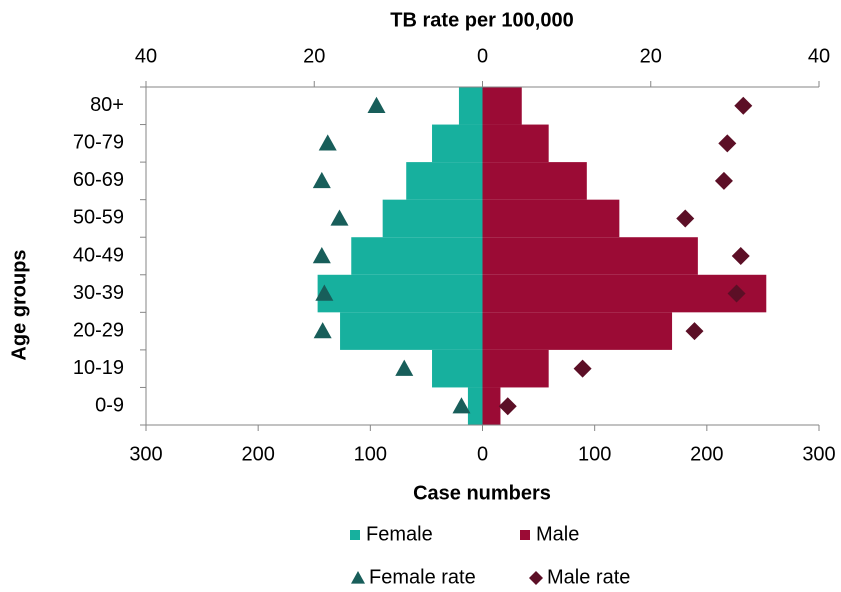 The height and width of the screenshot is (592, 841). I want to click on x-tick-label: 0, so click(482, 454).